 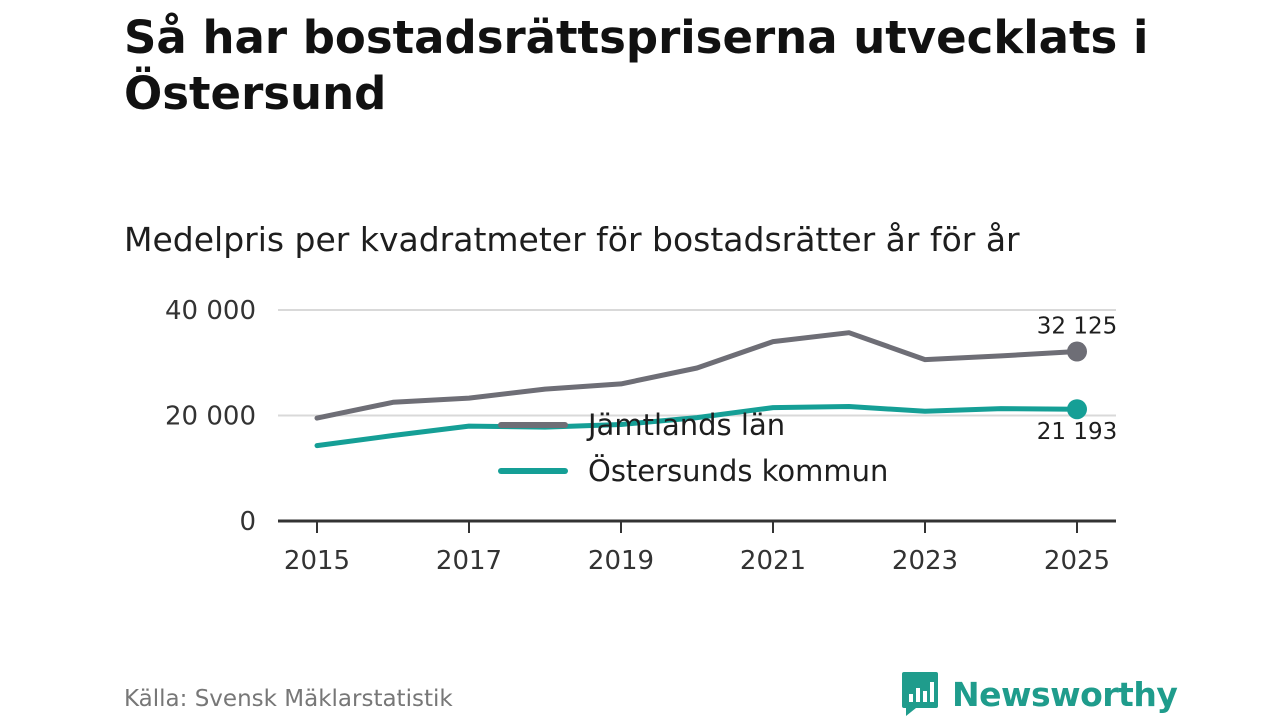 I want to click on brand-name: Newsworthy, so click(x=1065, y=694).